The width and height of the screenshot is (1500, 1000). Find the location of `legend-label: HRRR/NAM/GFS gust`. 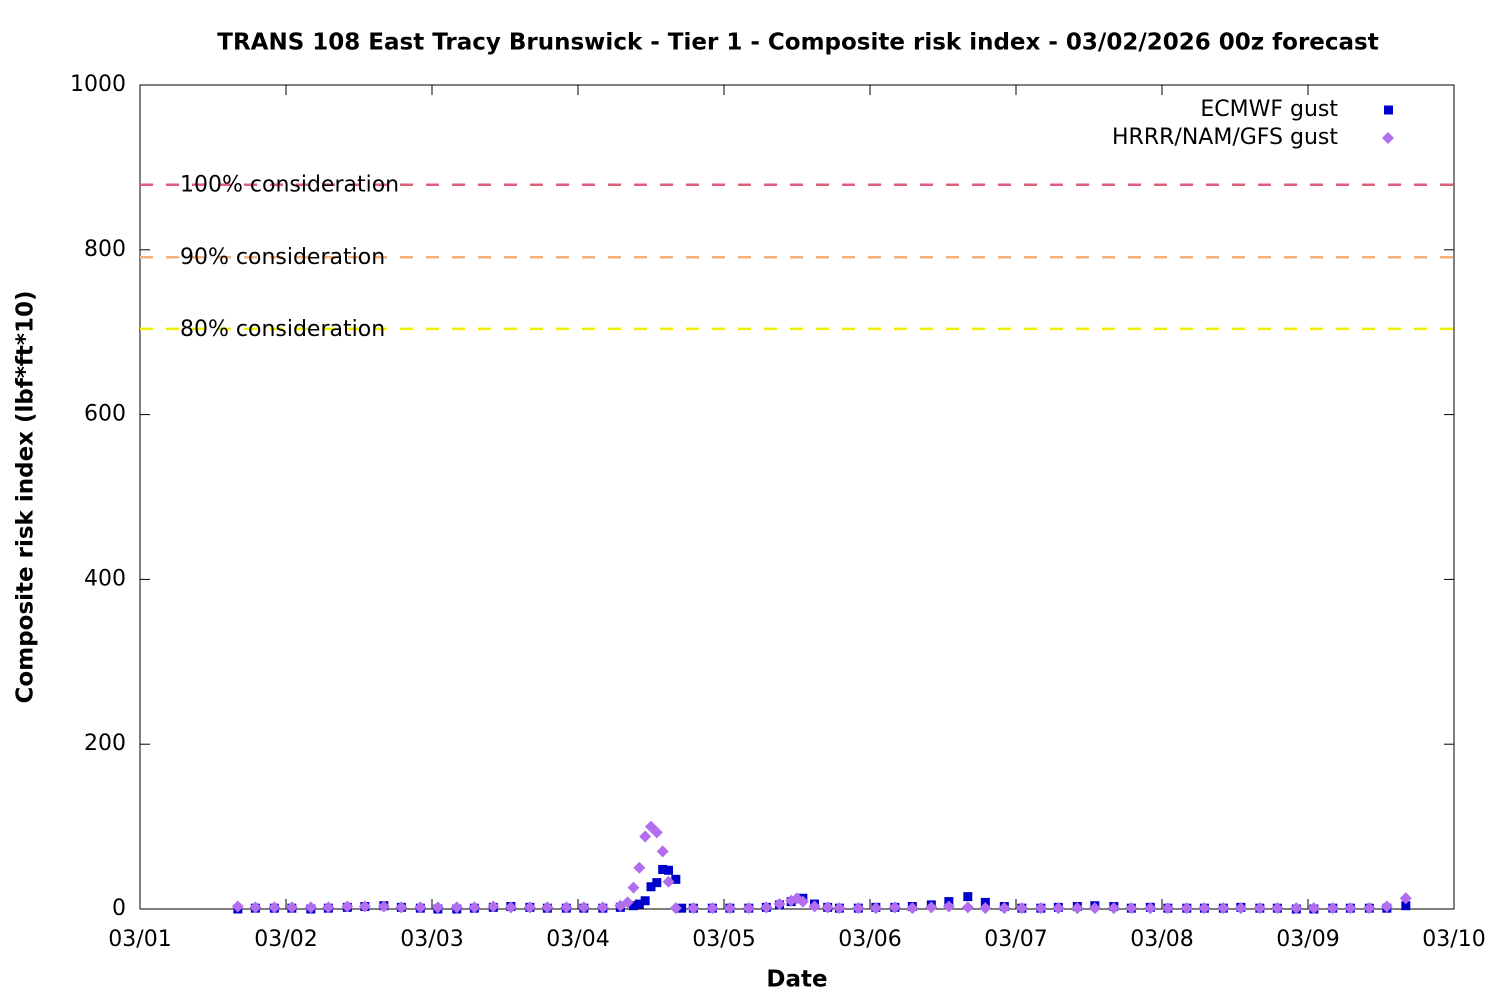

legend-label: HRRR/NAM/GFS gust is located at coordinates (1225, 137).